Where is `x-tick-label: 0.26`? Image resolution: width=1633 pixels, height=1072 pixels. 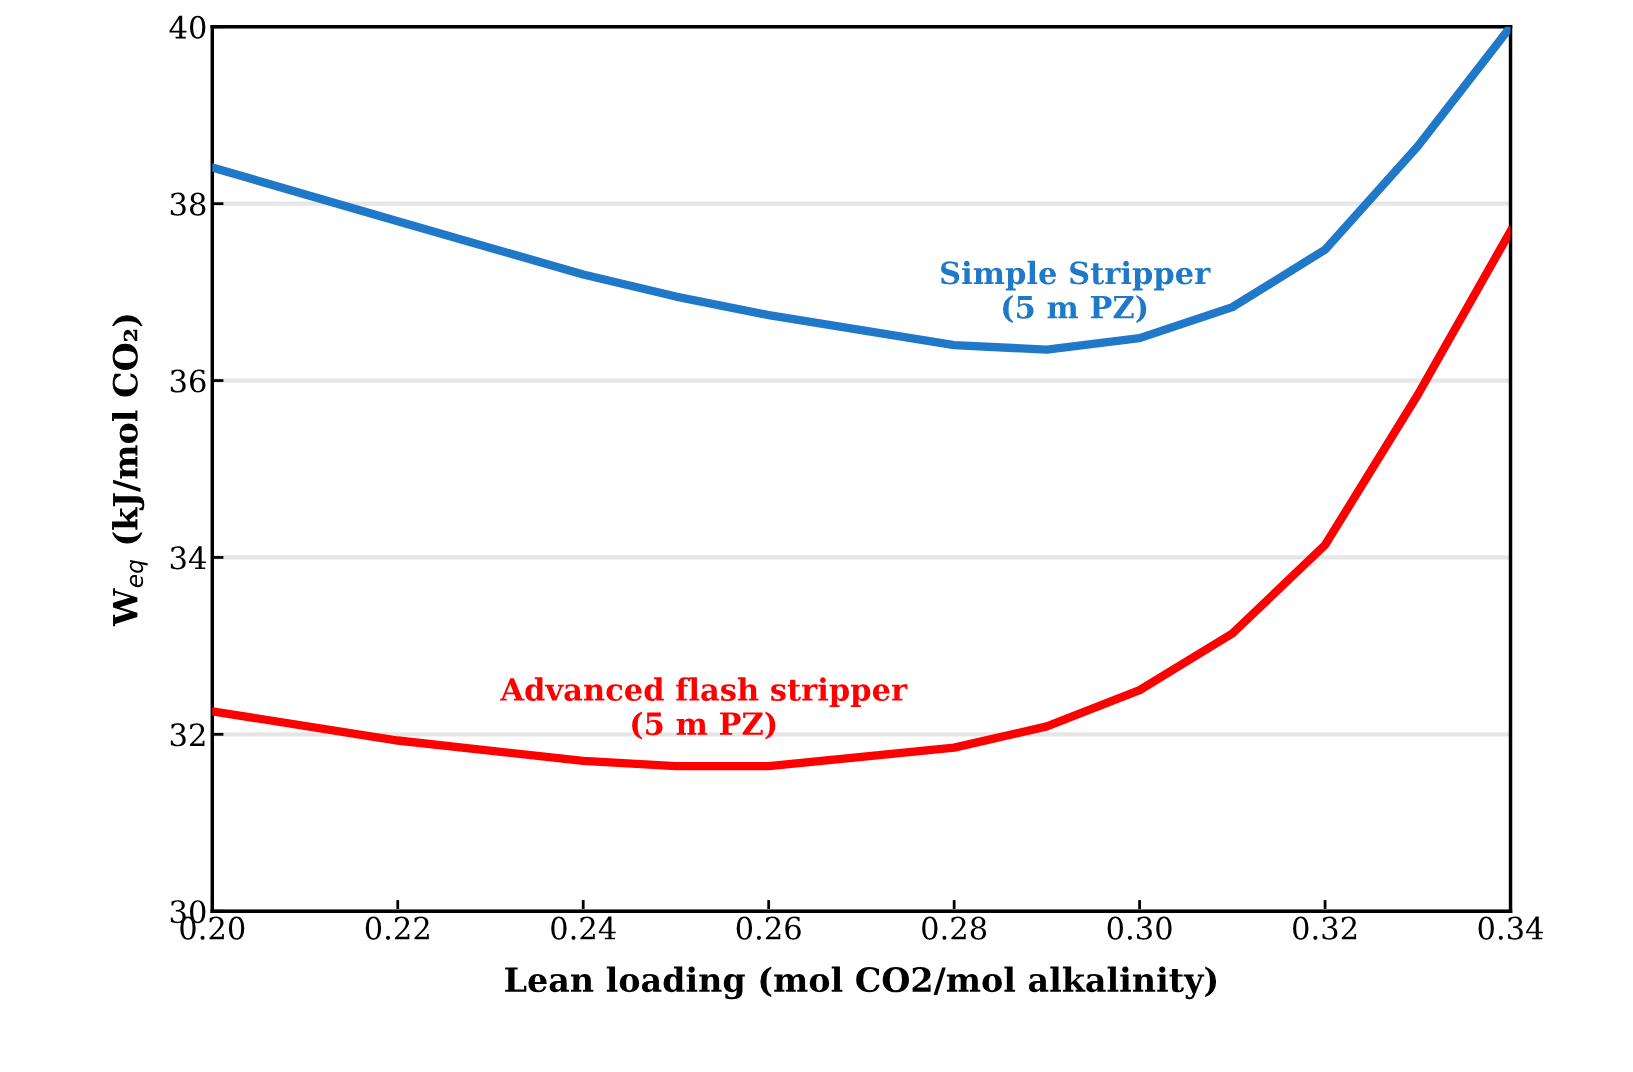
x-tick-label: 0.26 is located at coordinates (768, 928).